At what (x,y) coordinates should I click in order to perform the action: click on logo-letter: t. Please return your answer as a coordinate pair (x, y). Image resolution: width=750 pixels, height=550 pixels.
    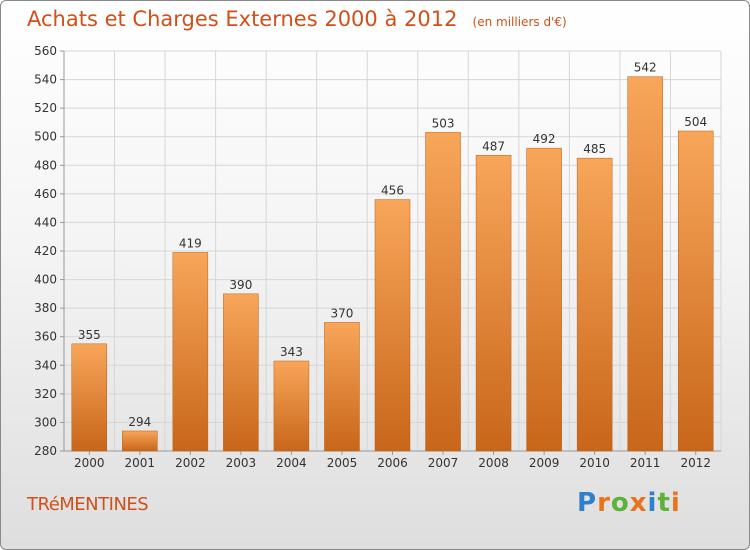
    Looking at the image, I should click on (664, 503).